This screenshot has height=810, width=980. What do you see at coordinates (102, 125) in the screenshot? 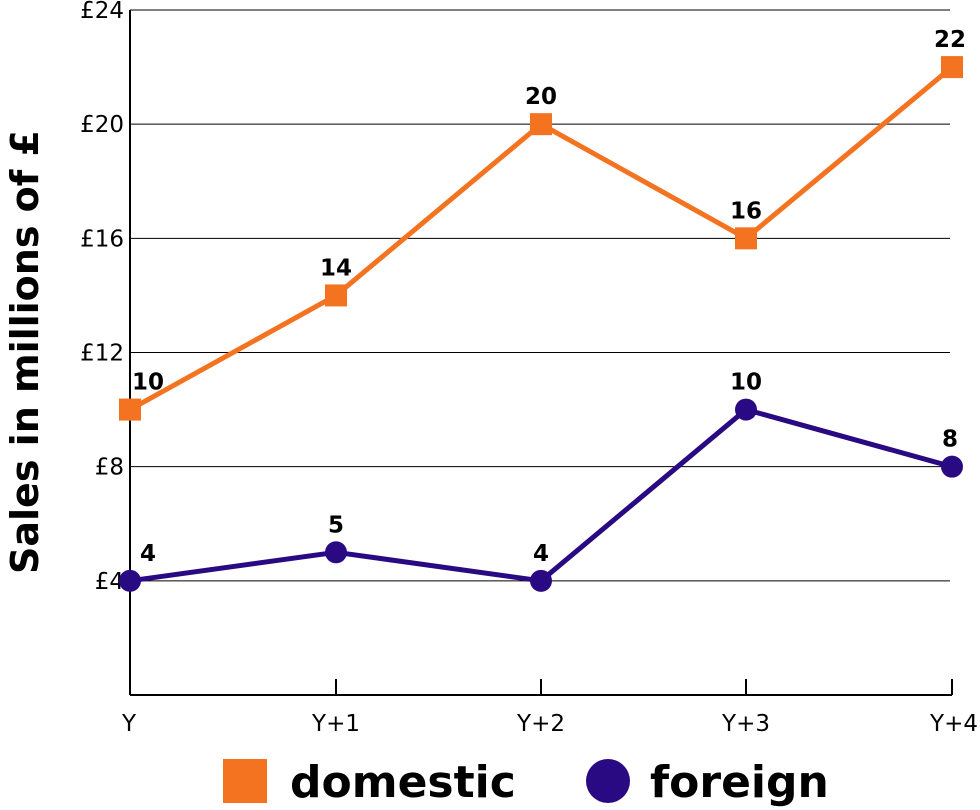
I see `y-tick-label: £20` at bounding box center [102, 125].